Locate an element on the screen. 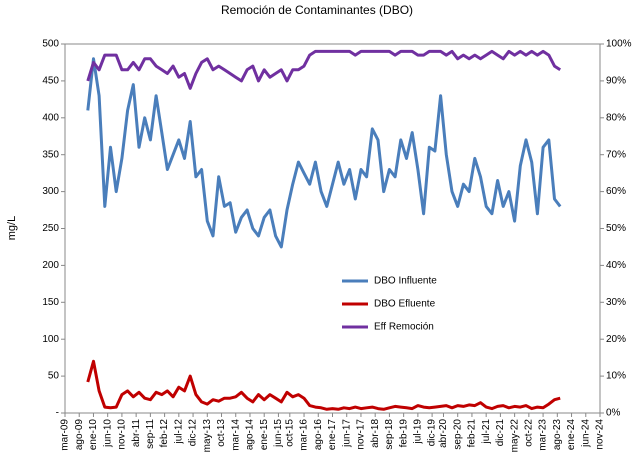 The height and width of the screenshot is (457, 634). x-tick-label: ago-16 is located at coordinates (318, 435).